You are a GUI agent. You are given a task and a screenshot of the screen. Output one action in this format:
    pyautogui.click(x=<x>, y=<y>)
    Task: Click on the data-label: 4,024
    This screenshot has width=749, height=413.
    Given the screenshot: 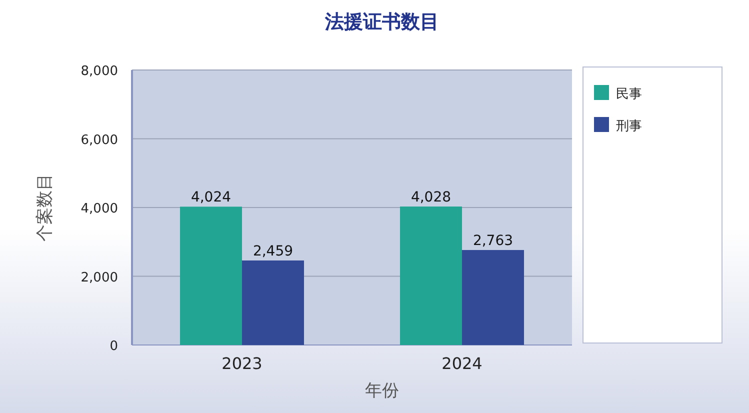 What is the action you would take?
    pyautogui.click(x=211, y=198)
    